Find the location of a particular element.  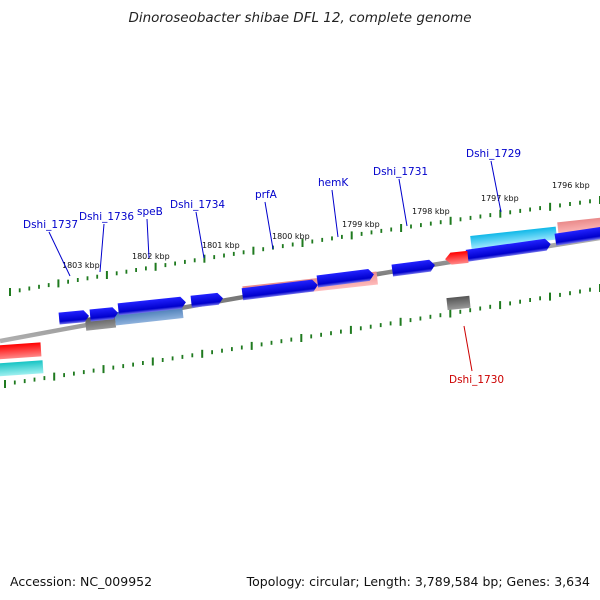

gene-label-prfa: prfA is located at coordinates (266, 195).